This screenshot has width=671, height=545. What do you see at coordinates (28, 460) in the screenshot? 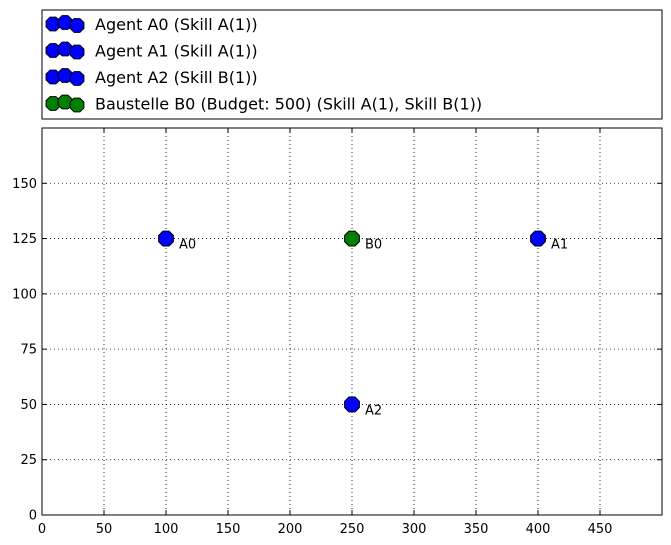
I see `y-tick-label: 25` at bounding box center [28, 460].